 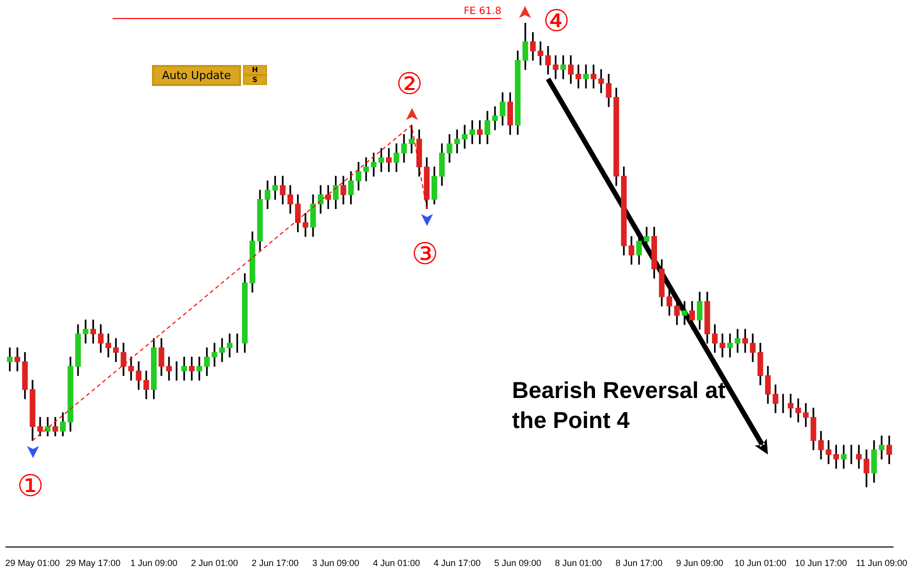 I want to click on x-tick-label: 5 Jun 09:00, so click(x=518, y=563).